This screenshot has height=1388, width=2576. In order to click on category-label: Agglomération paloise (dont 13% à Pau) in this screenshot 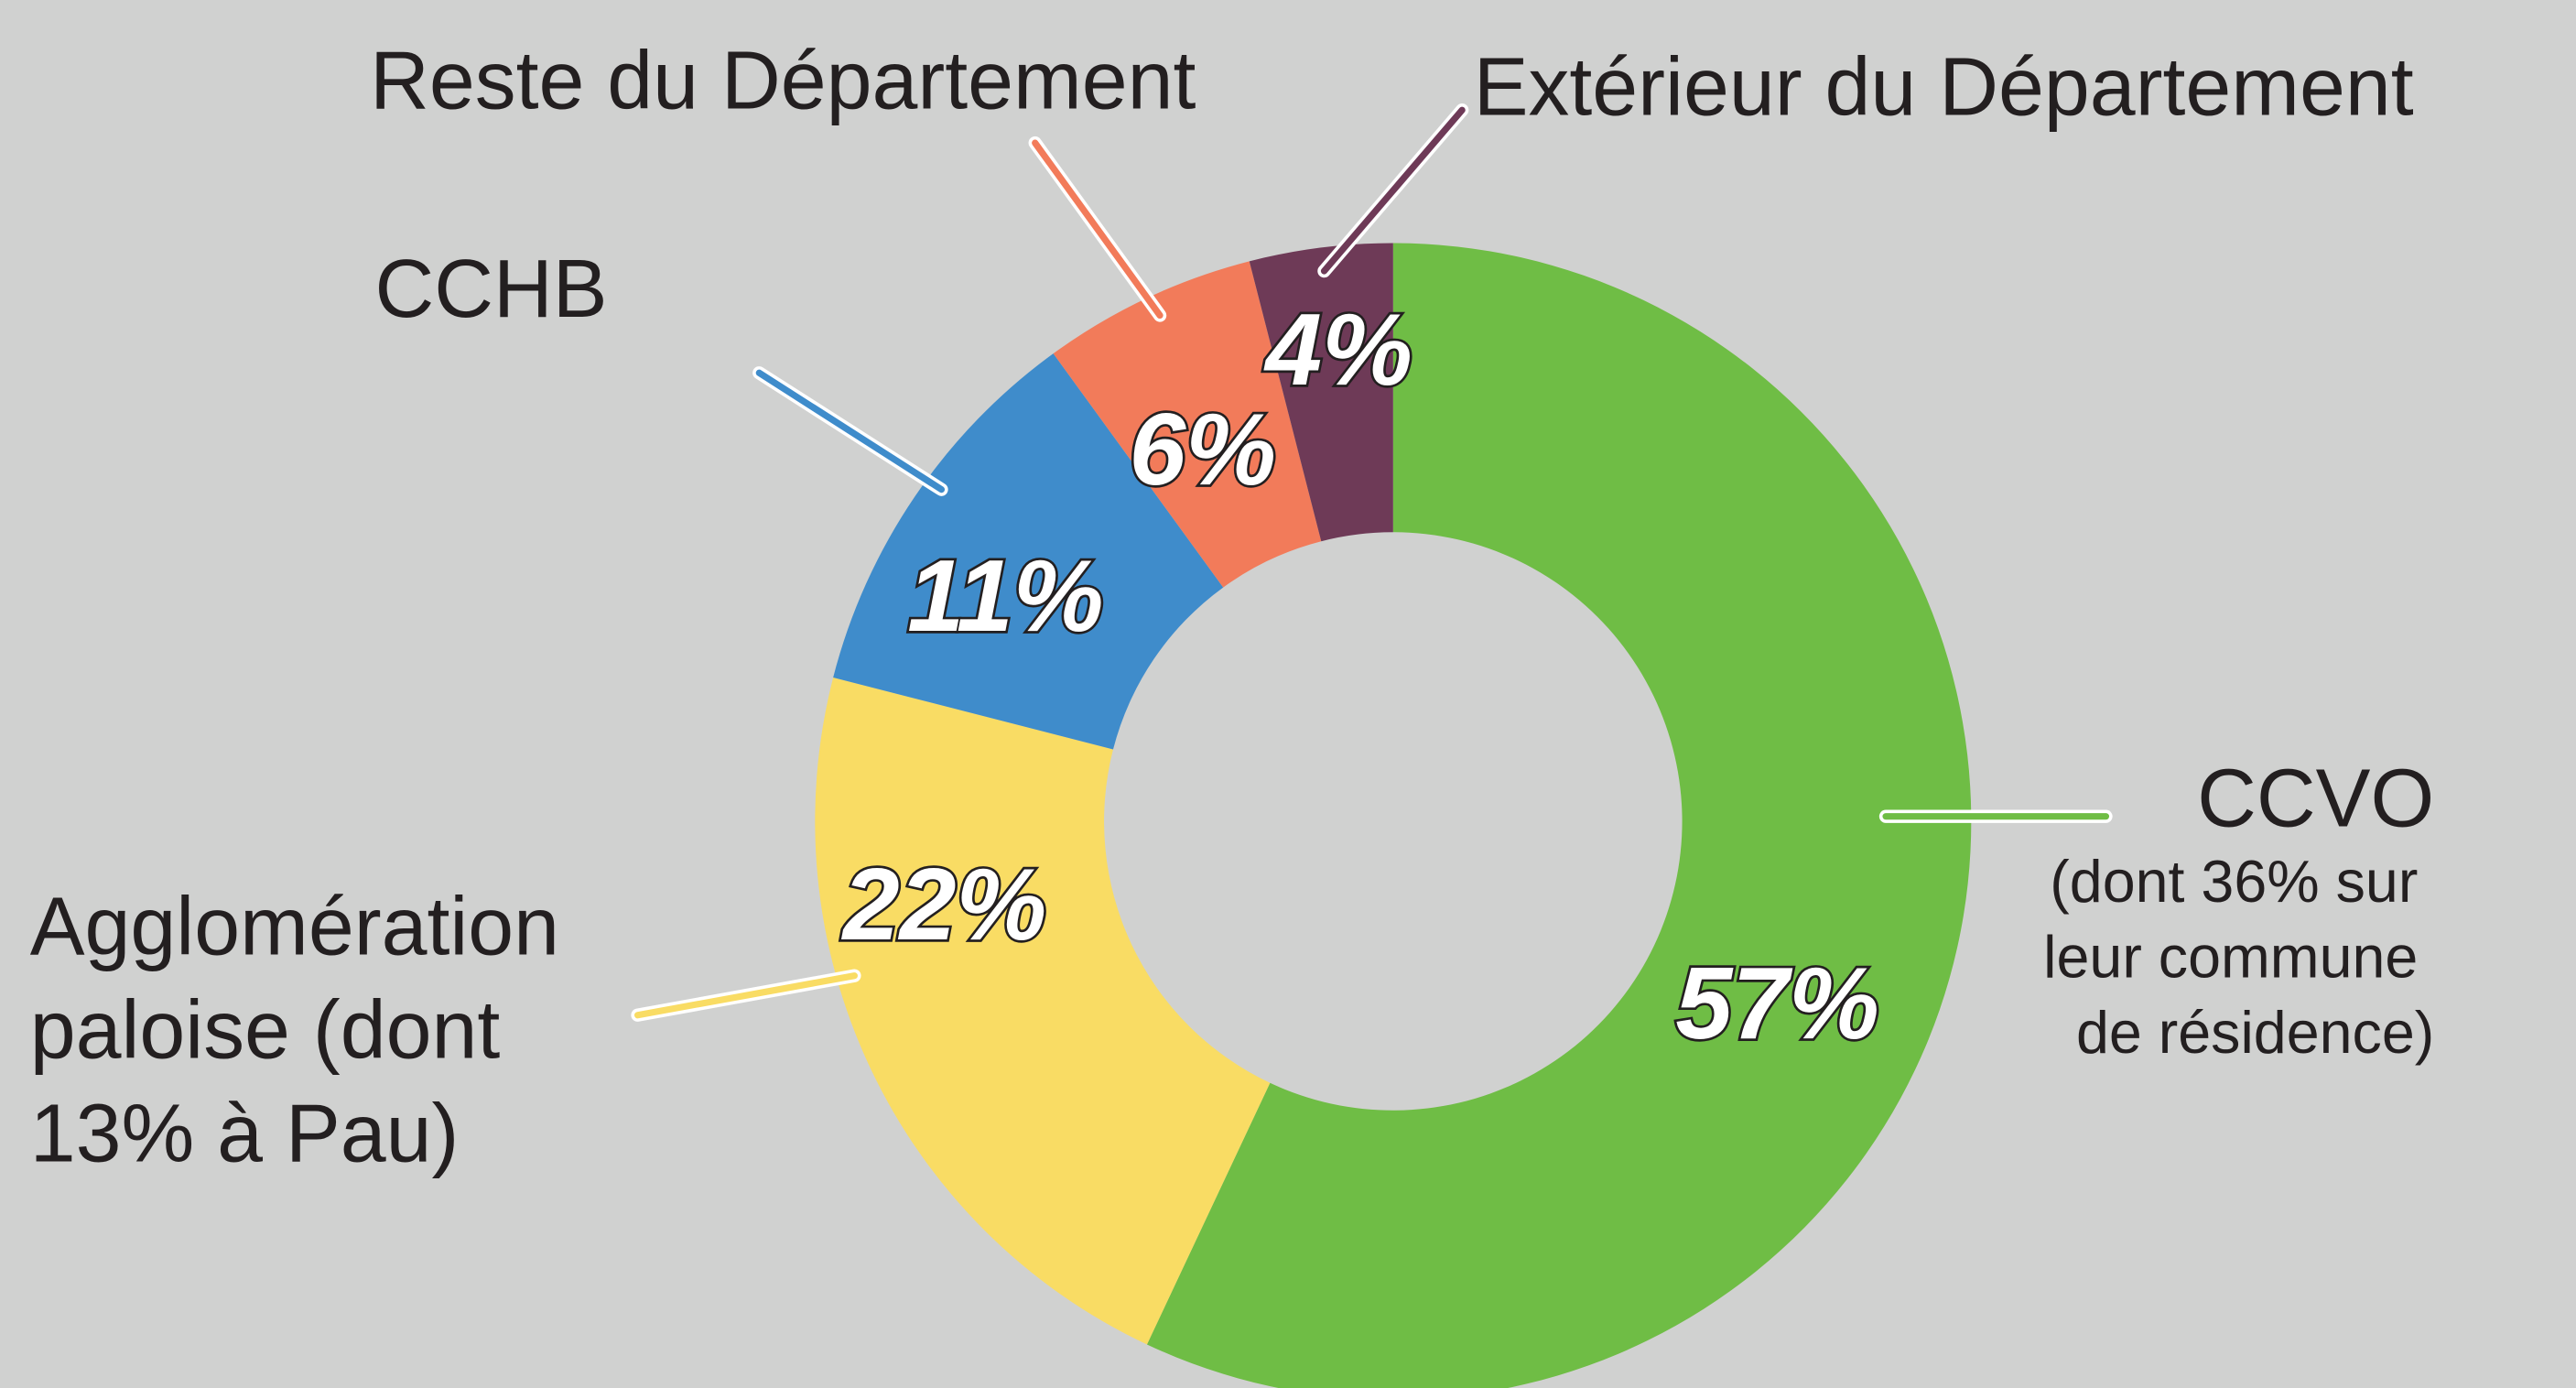, I will do `click(306, 1030)`.